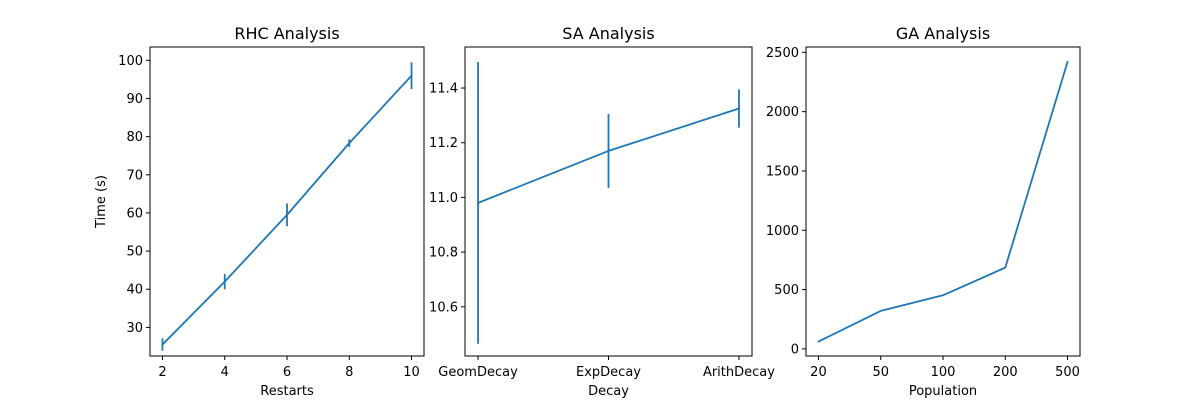 Image resolution: width=1200 pixels, height=400 pixels. I want to click on chart-title: RHC Analysis, so click(286, 33).